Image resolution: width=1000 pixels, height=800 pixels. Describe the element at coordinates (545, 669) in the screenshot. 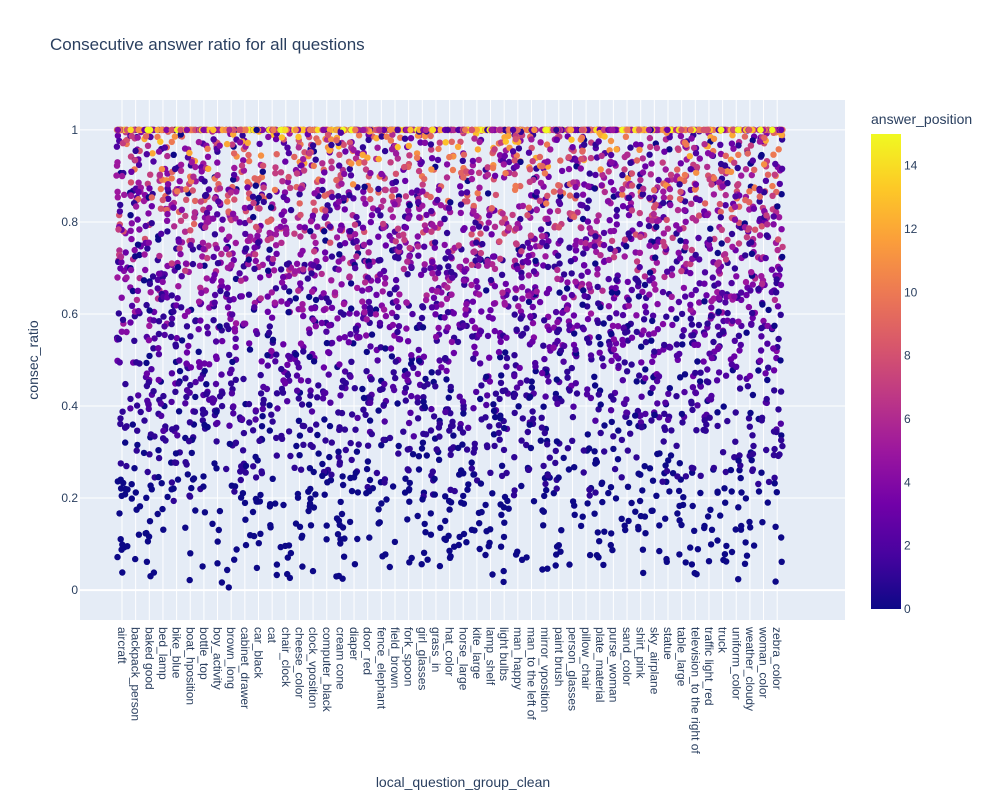

I see `x-tick-label: mirror_vposition` at that location.